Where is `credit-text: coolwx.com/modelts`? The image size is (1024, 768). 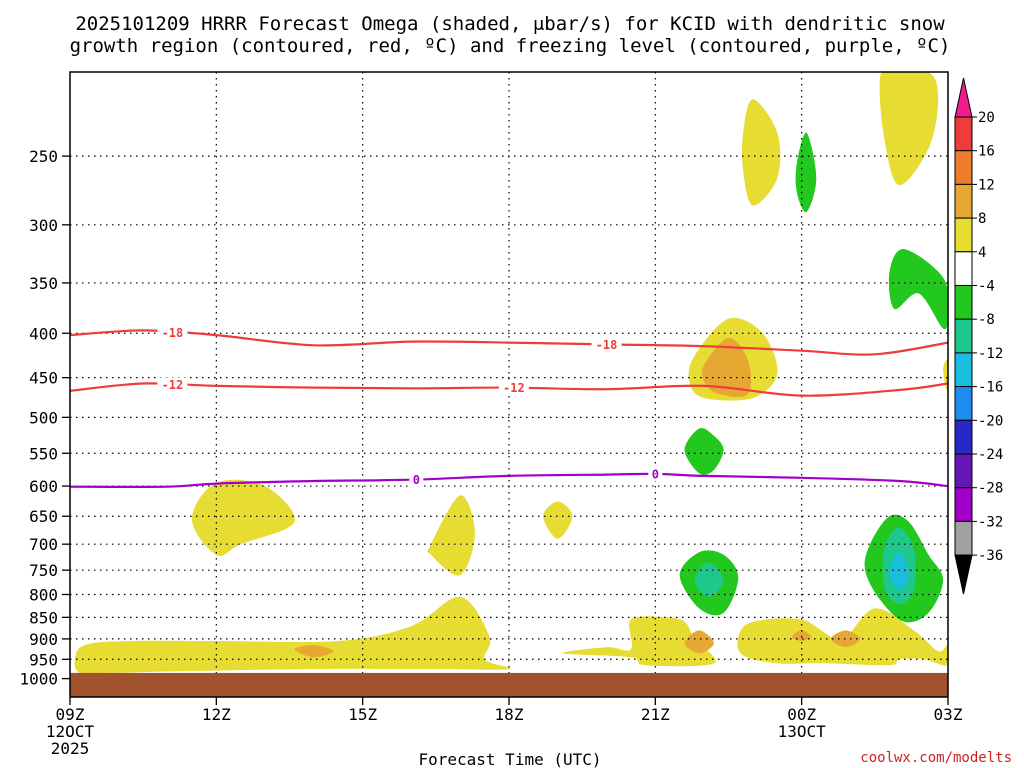
credit-text: coolwx.com/modelts is located at coordinates (936, 758).